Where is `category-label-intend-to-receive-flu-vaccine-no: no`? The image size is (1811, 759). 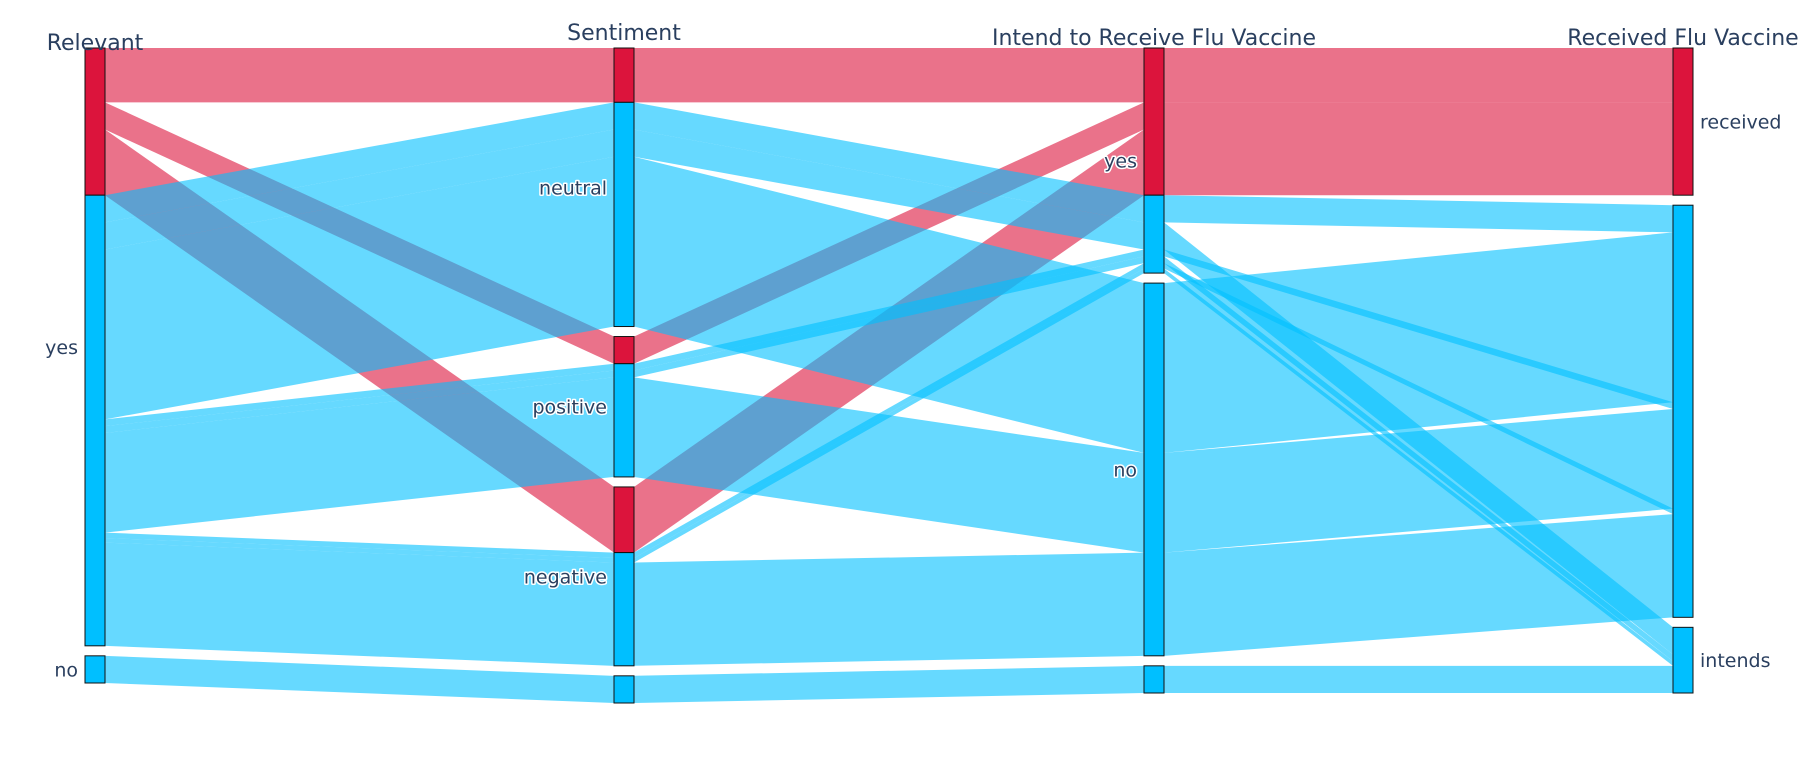 category-label-intend-to-receive-flu-vaccine-no: no is located at coordinates (1125, 470).